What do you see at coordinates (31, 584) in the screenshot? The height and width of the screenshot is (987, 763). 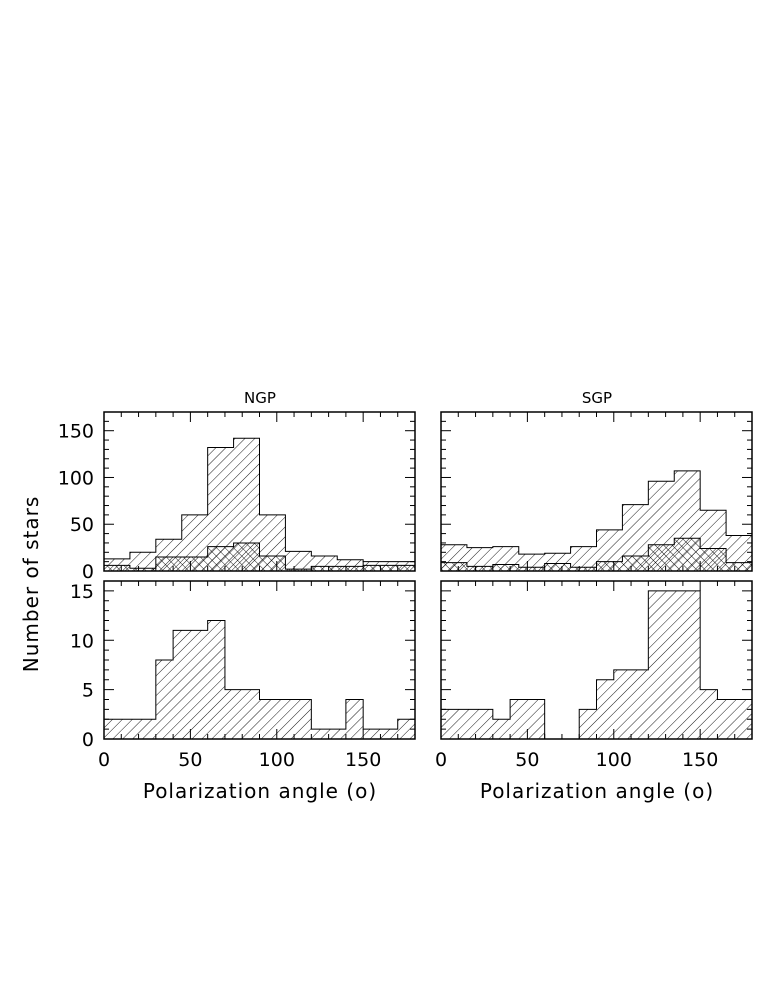 I see `y-axis-title: Number of stars` at bounding box center [31, 584].